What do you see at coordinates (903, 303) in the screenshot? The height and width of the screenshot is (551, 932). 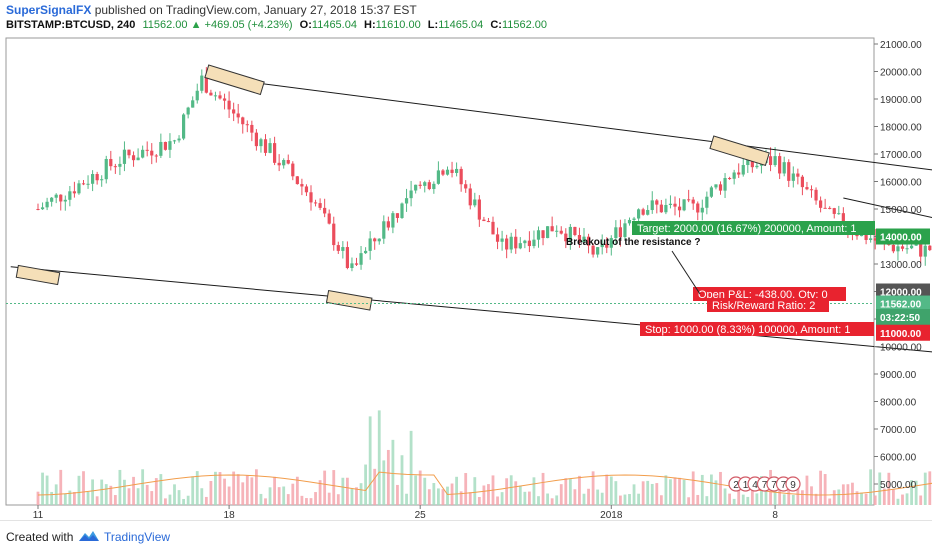 I see `last-price-tag-bg` at bounding box center [903, 303].